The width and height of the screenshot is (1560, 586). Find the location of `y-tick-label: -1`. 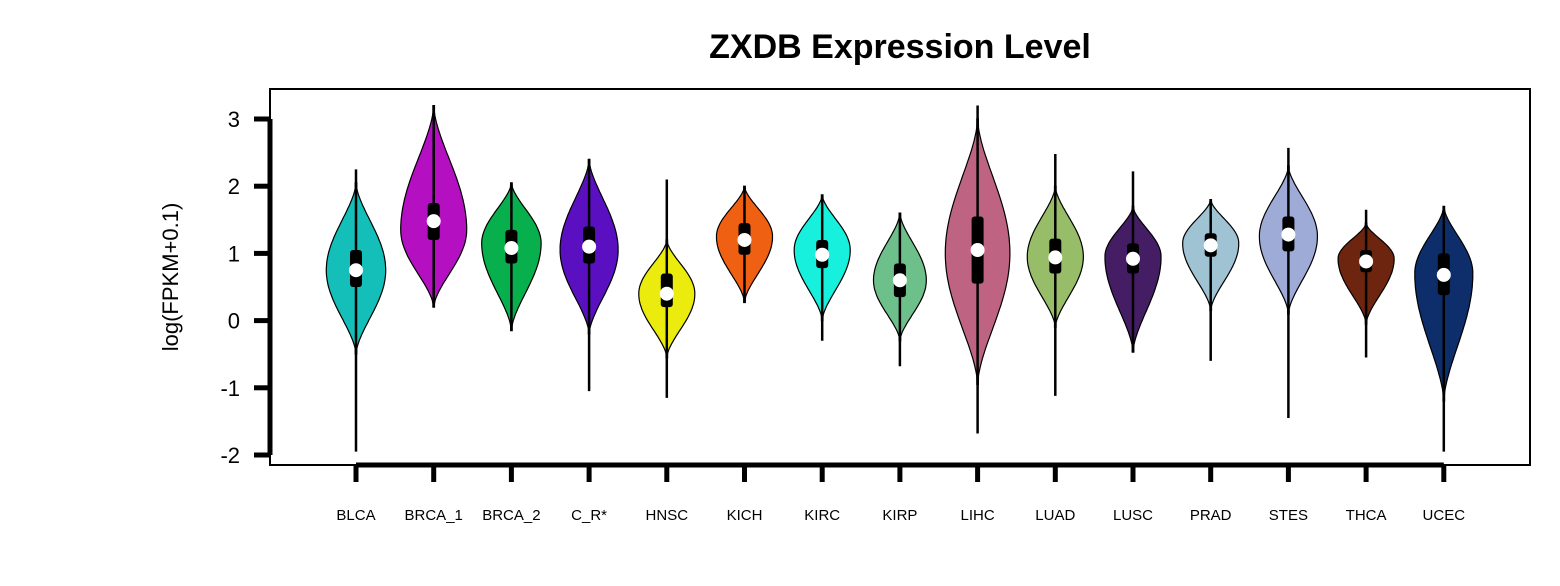

y-tick-label: -1 is located at coordinates (230, 388).